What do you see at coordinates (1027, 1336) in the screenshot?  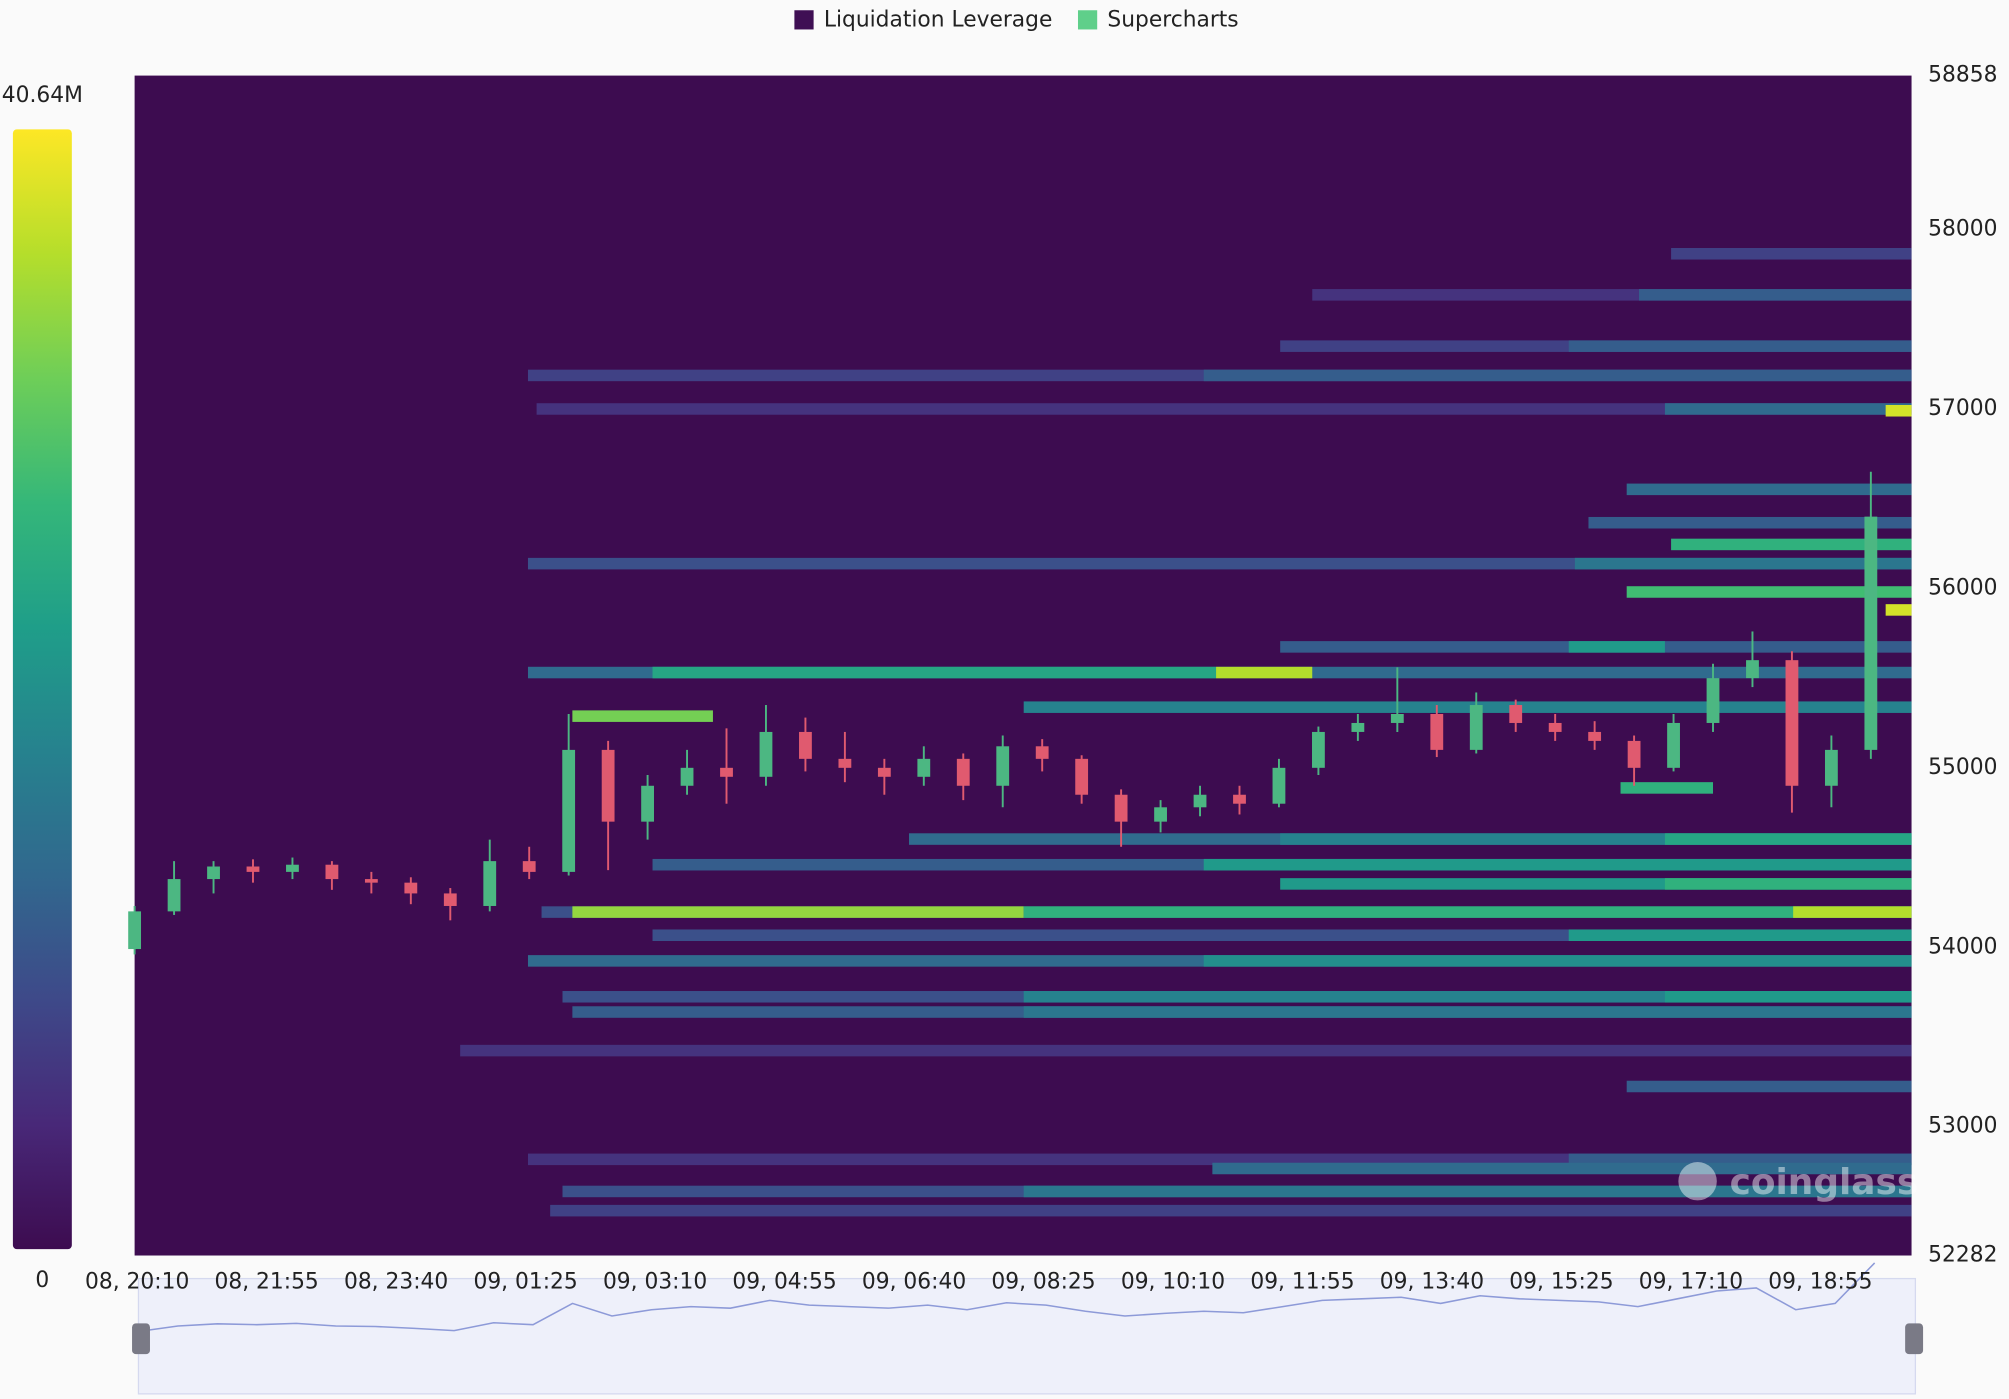 I see `minimap` at bounding box center [1027, 1336].